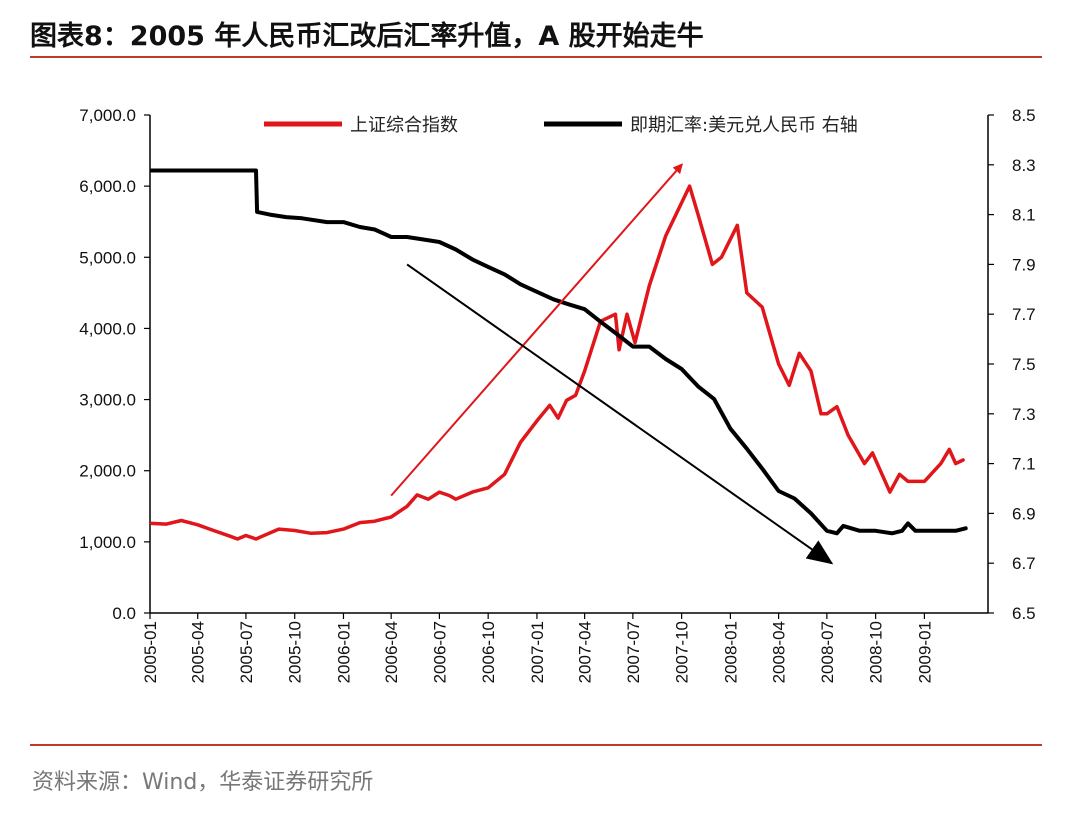  What do you see at coordinates (203, 782) in the screenshot?
I see `source-note: 资料来源：Wind，华泰证券研究所` at bounding box center [203, 782].